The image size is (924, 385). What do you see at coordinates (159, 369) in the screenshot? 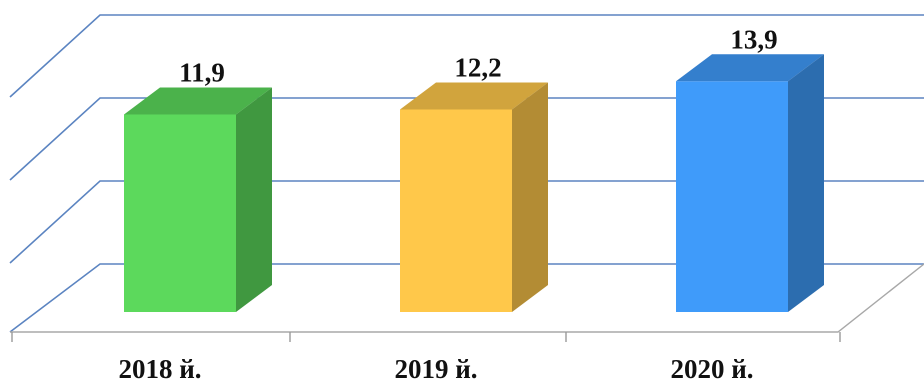
I see `category-label: 2018 й.` at bounding box center [159, 369].